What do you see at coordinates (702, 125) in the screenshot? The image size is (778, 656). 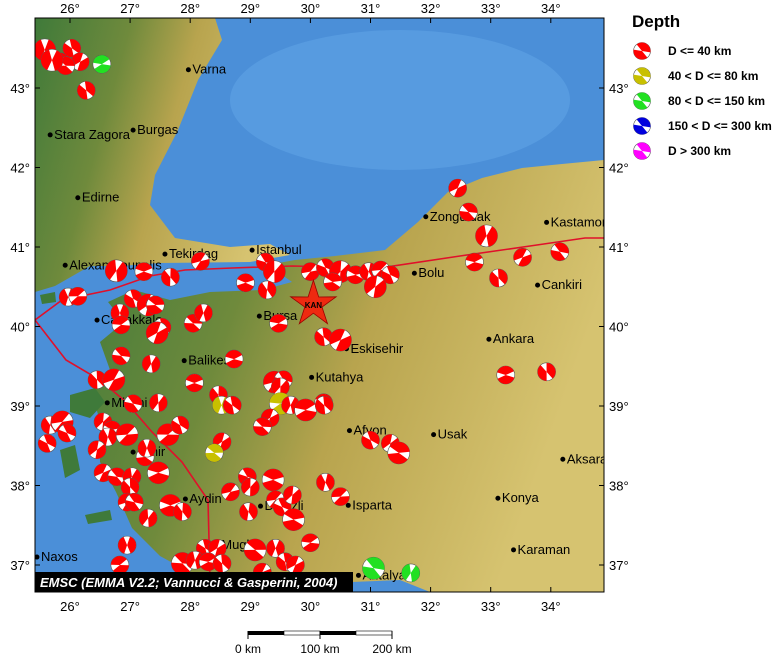 I see `legend-item: 150 < D <= 300 km` at bounding box center [702, 125].